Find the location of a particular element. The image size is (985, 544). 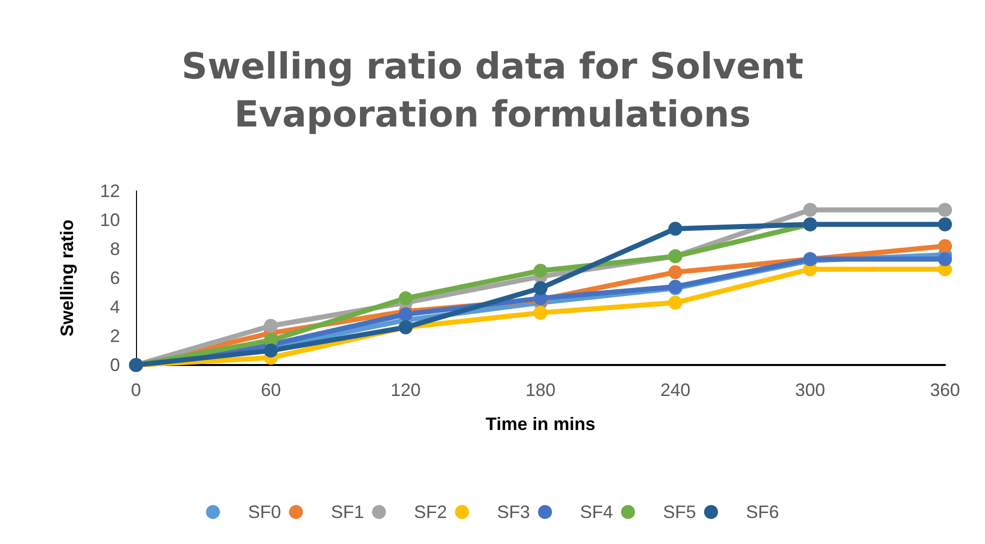

legend-label: SF1 is located at coordinates (347, 512).